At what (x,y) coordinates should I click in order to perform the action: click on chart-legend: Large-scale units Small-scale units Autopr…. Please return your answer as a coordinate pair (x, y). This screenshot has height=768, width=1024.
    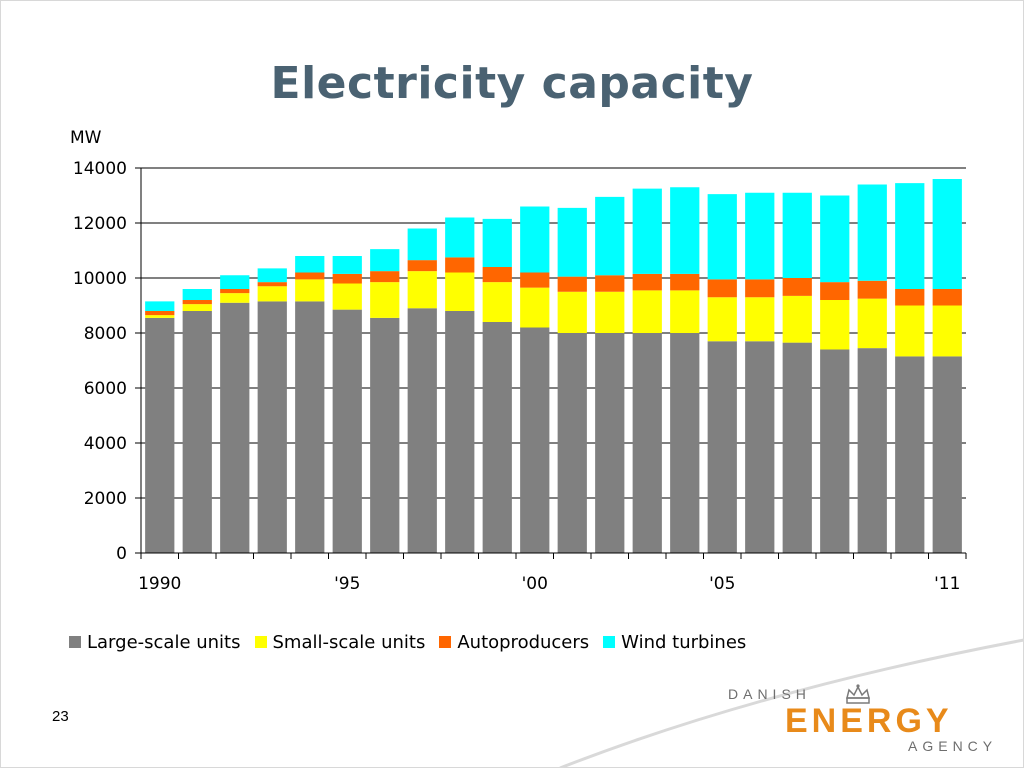
    Looking at the image, I should click on (414, 642).